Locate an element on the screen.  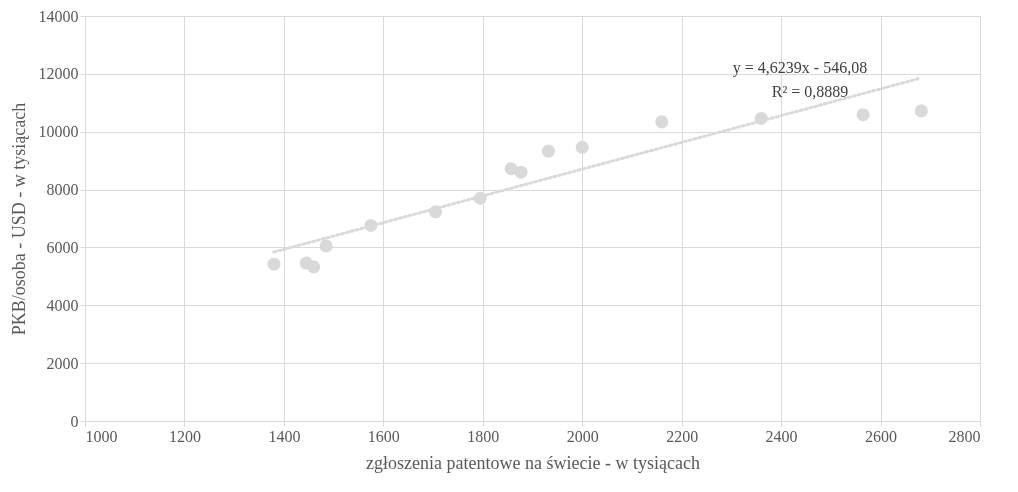
x-tick-label: 2400 is located at coordinates (781, 436).